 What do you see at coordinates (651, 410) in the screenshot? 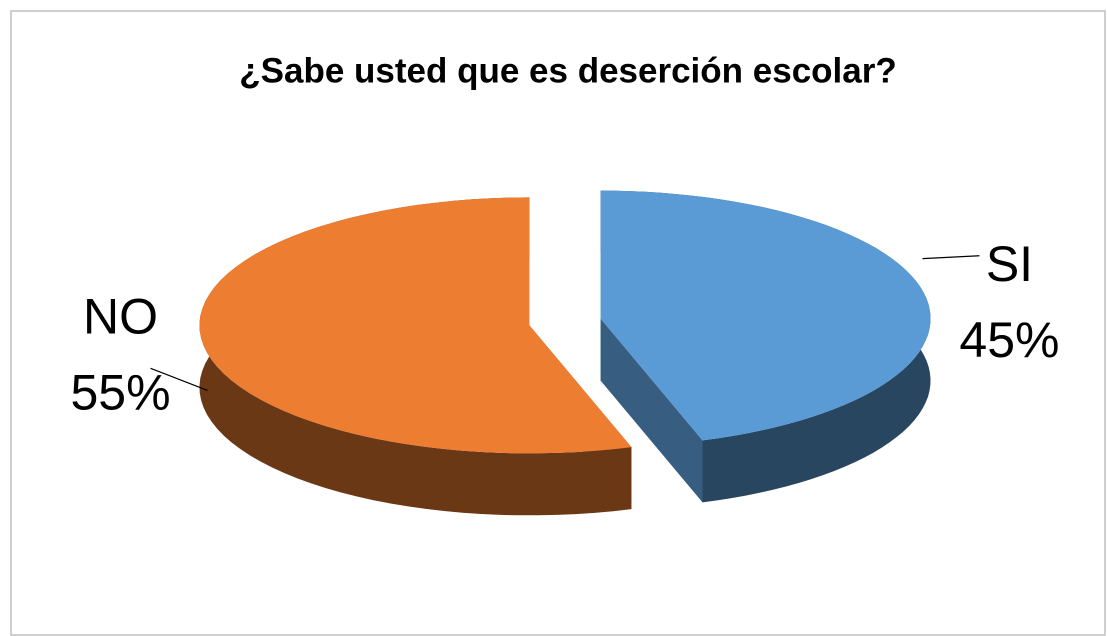
I see `slice-side` at bounding box center [651, 410].